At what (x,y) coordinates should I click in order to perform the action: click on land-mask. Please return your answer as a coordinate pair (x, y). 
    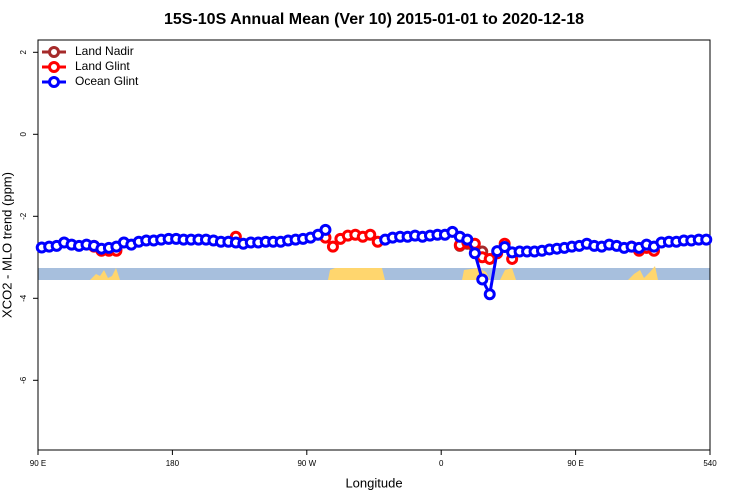
    Looking at the image, I should click on (374, 273).